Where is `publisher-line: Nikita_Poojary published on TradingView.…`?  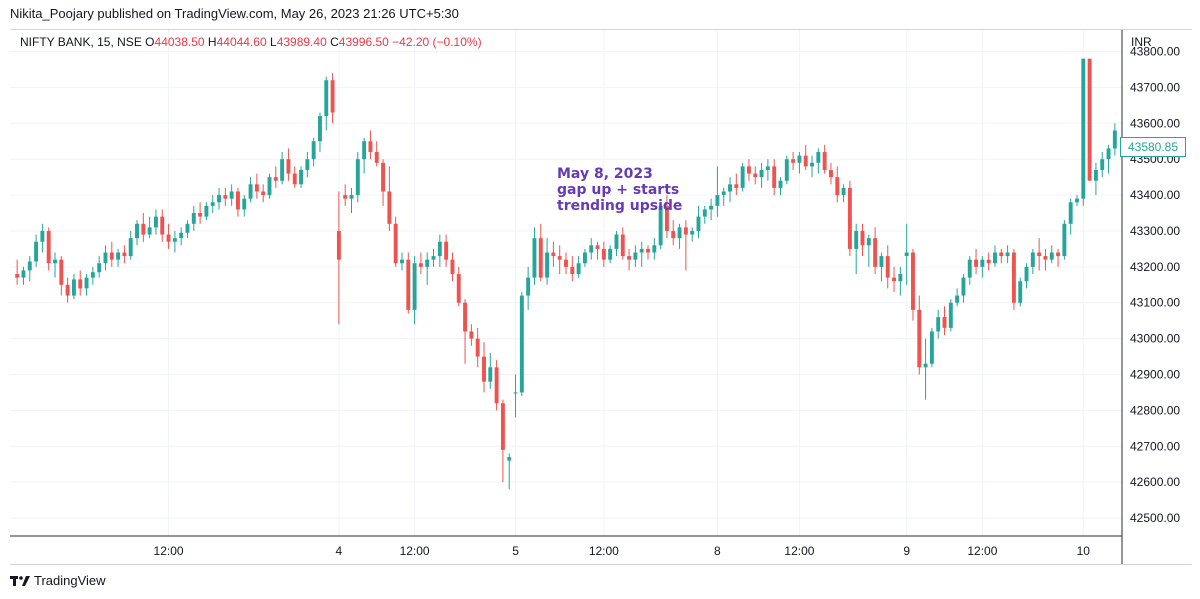
publisher-line: Nikita_Poojary published on TradingView.… is located at coordinates (234, 13).